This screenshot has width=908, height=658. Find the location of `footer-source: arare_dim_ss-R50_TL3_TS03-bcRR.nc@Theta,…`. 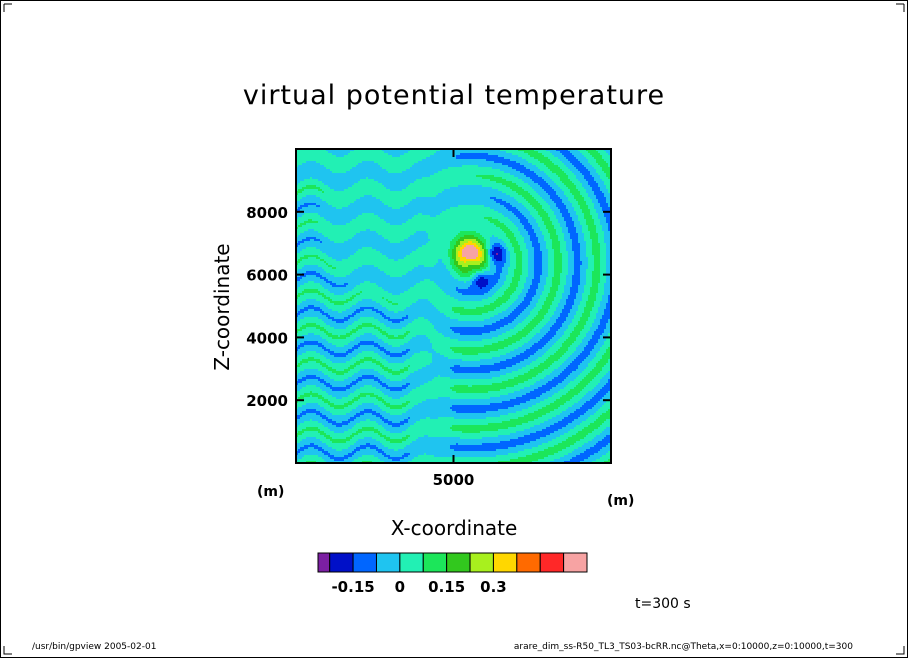

footer-source: arare_dim_ss-R50_TL3_TS03-bcRR.nc@Theta,… is located at coordinates (683, 647).